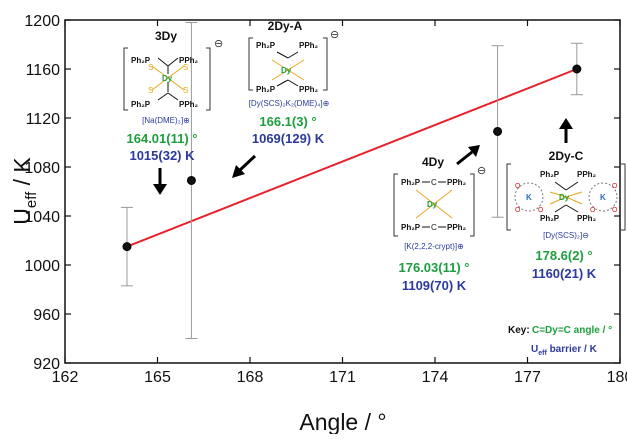 This screenshot has height=439, width=627. I want to click on angle-2dyc: 178.6(2) °, so click(563, 255).